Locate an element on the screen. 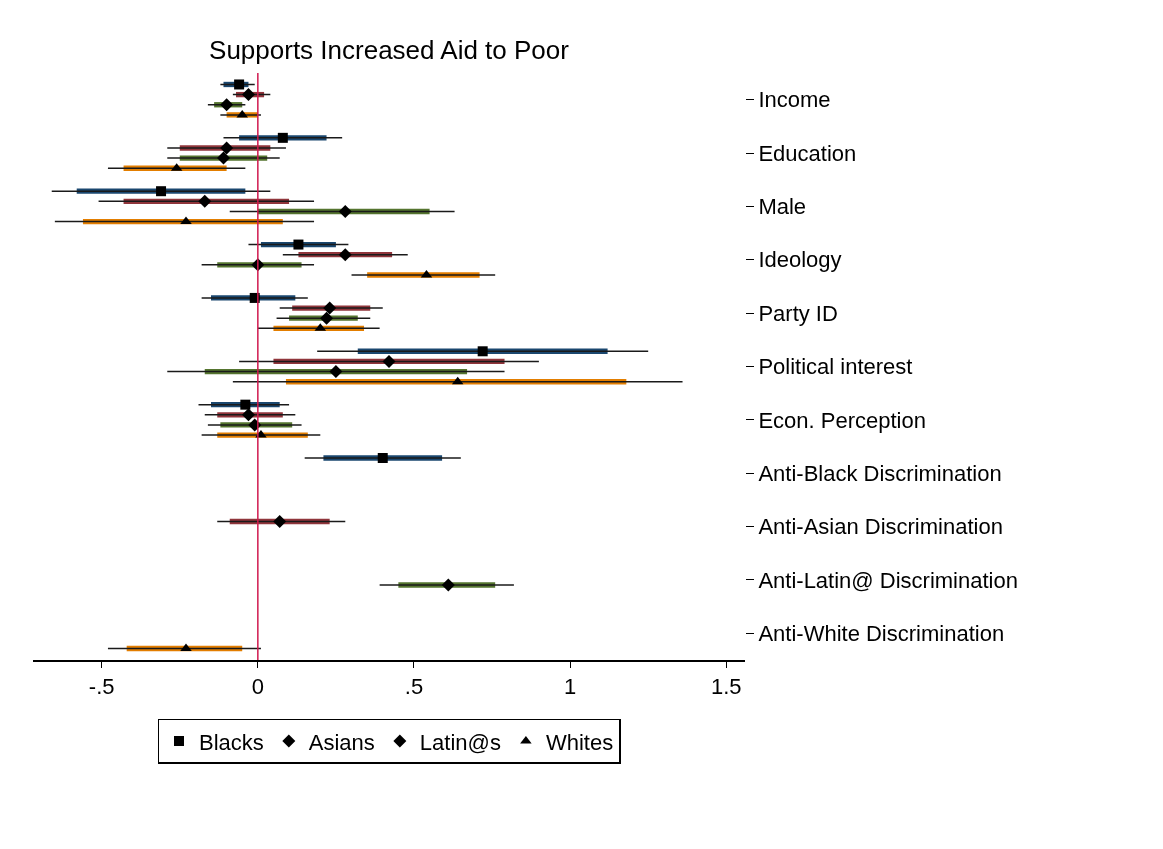  x-tick-label: 1.5 is located at coordinates (726, 687).